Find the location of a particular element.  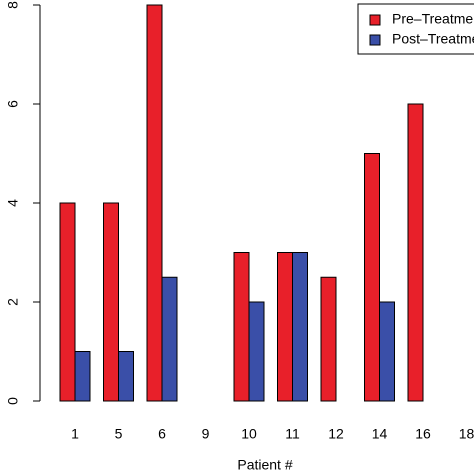

legend-box is located at coordinates (415, 29).